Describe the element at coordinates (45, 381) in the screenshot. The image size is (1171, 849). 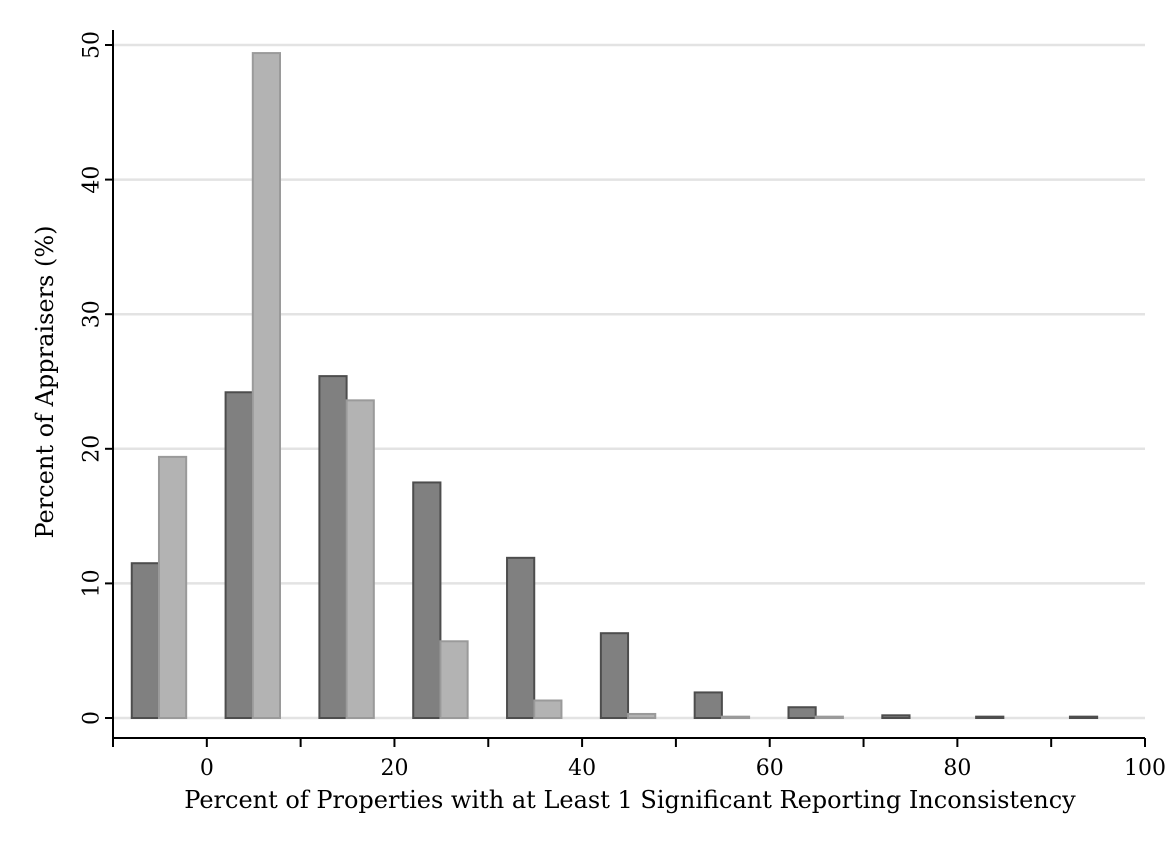
I see `y-axis-title: Percent of Appraisers (%)` at that location.